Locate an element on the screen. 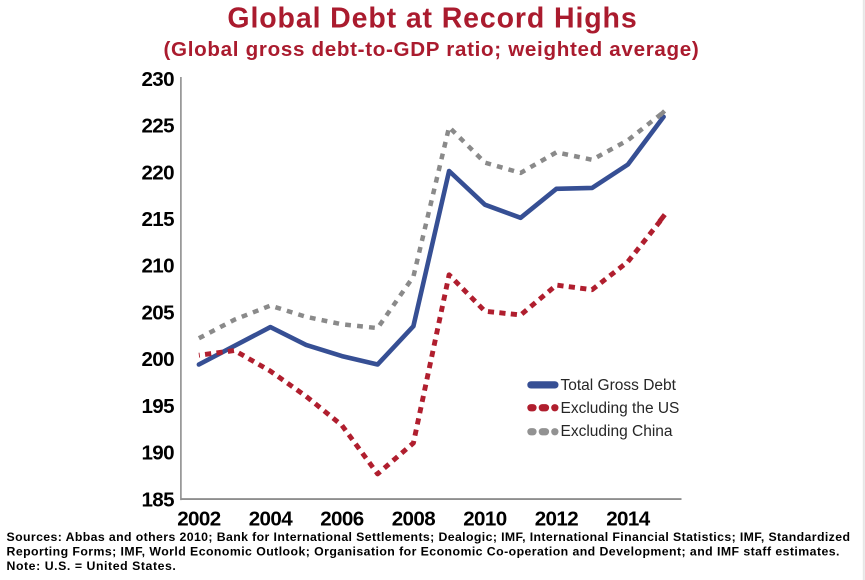  svg-text: Total Gross Debt is located at coordinates (619, 385).